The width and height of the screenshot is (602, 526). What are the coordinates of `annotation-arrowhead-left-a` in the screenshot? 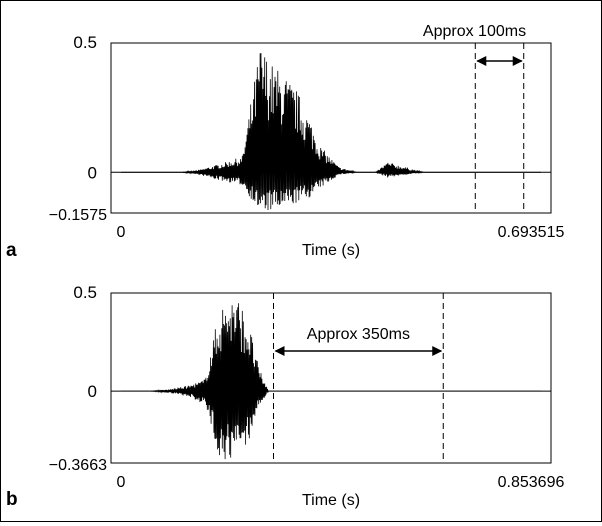 It's located at (481, 61).